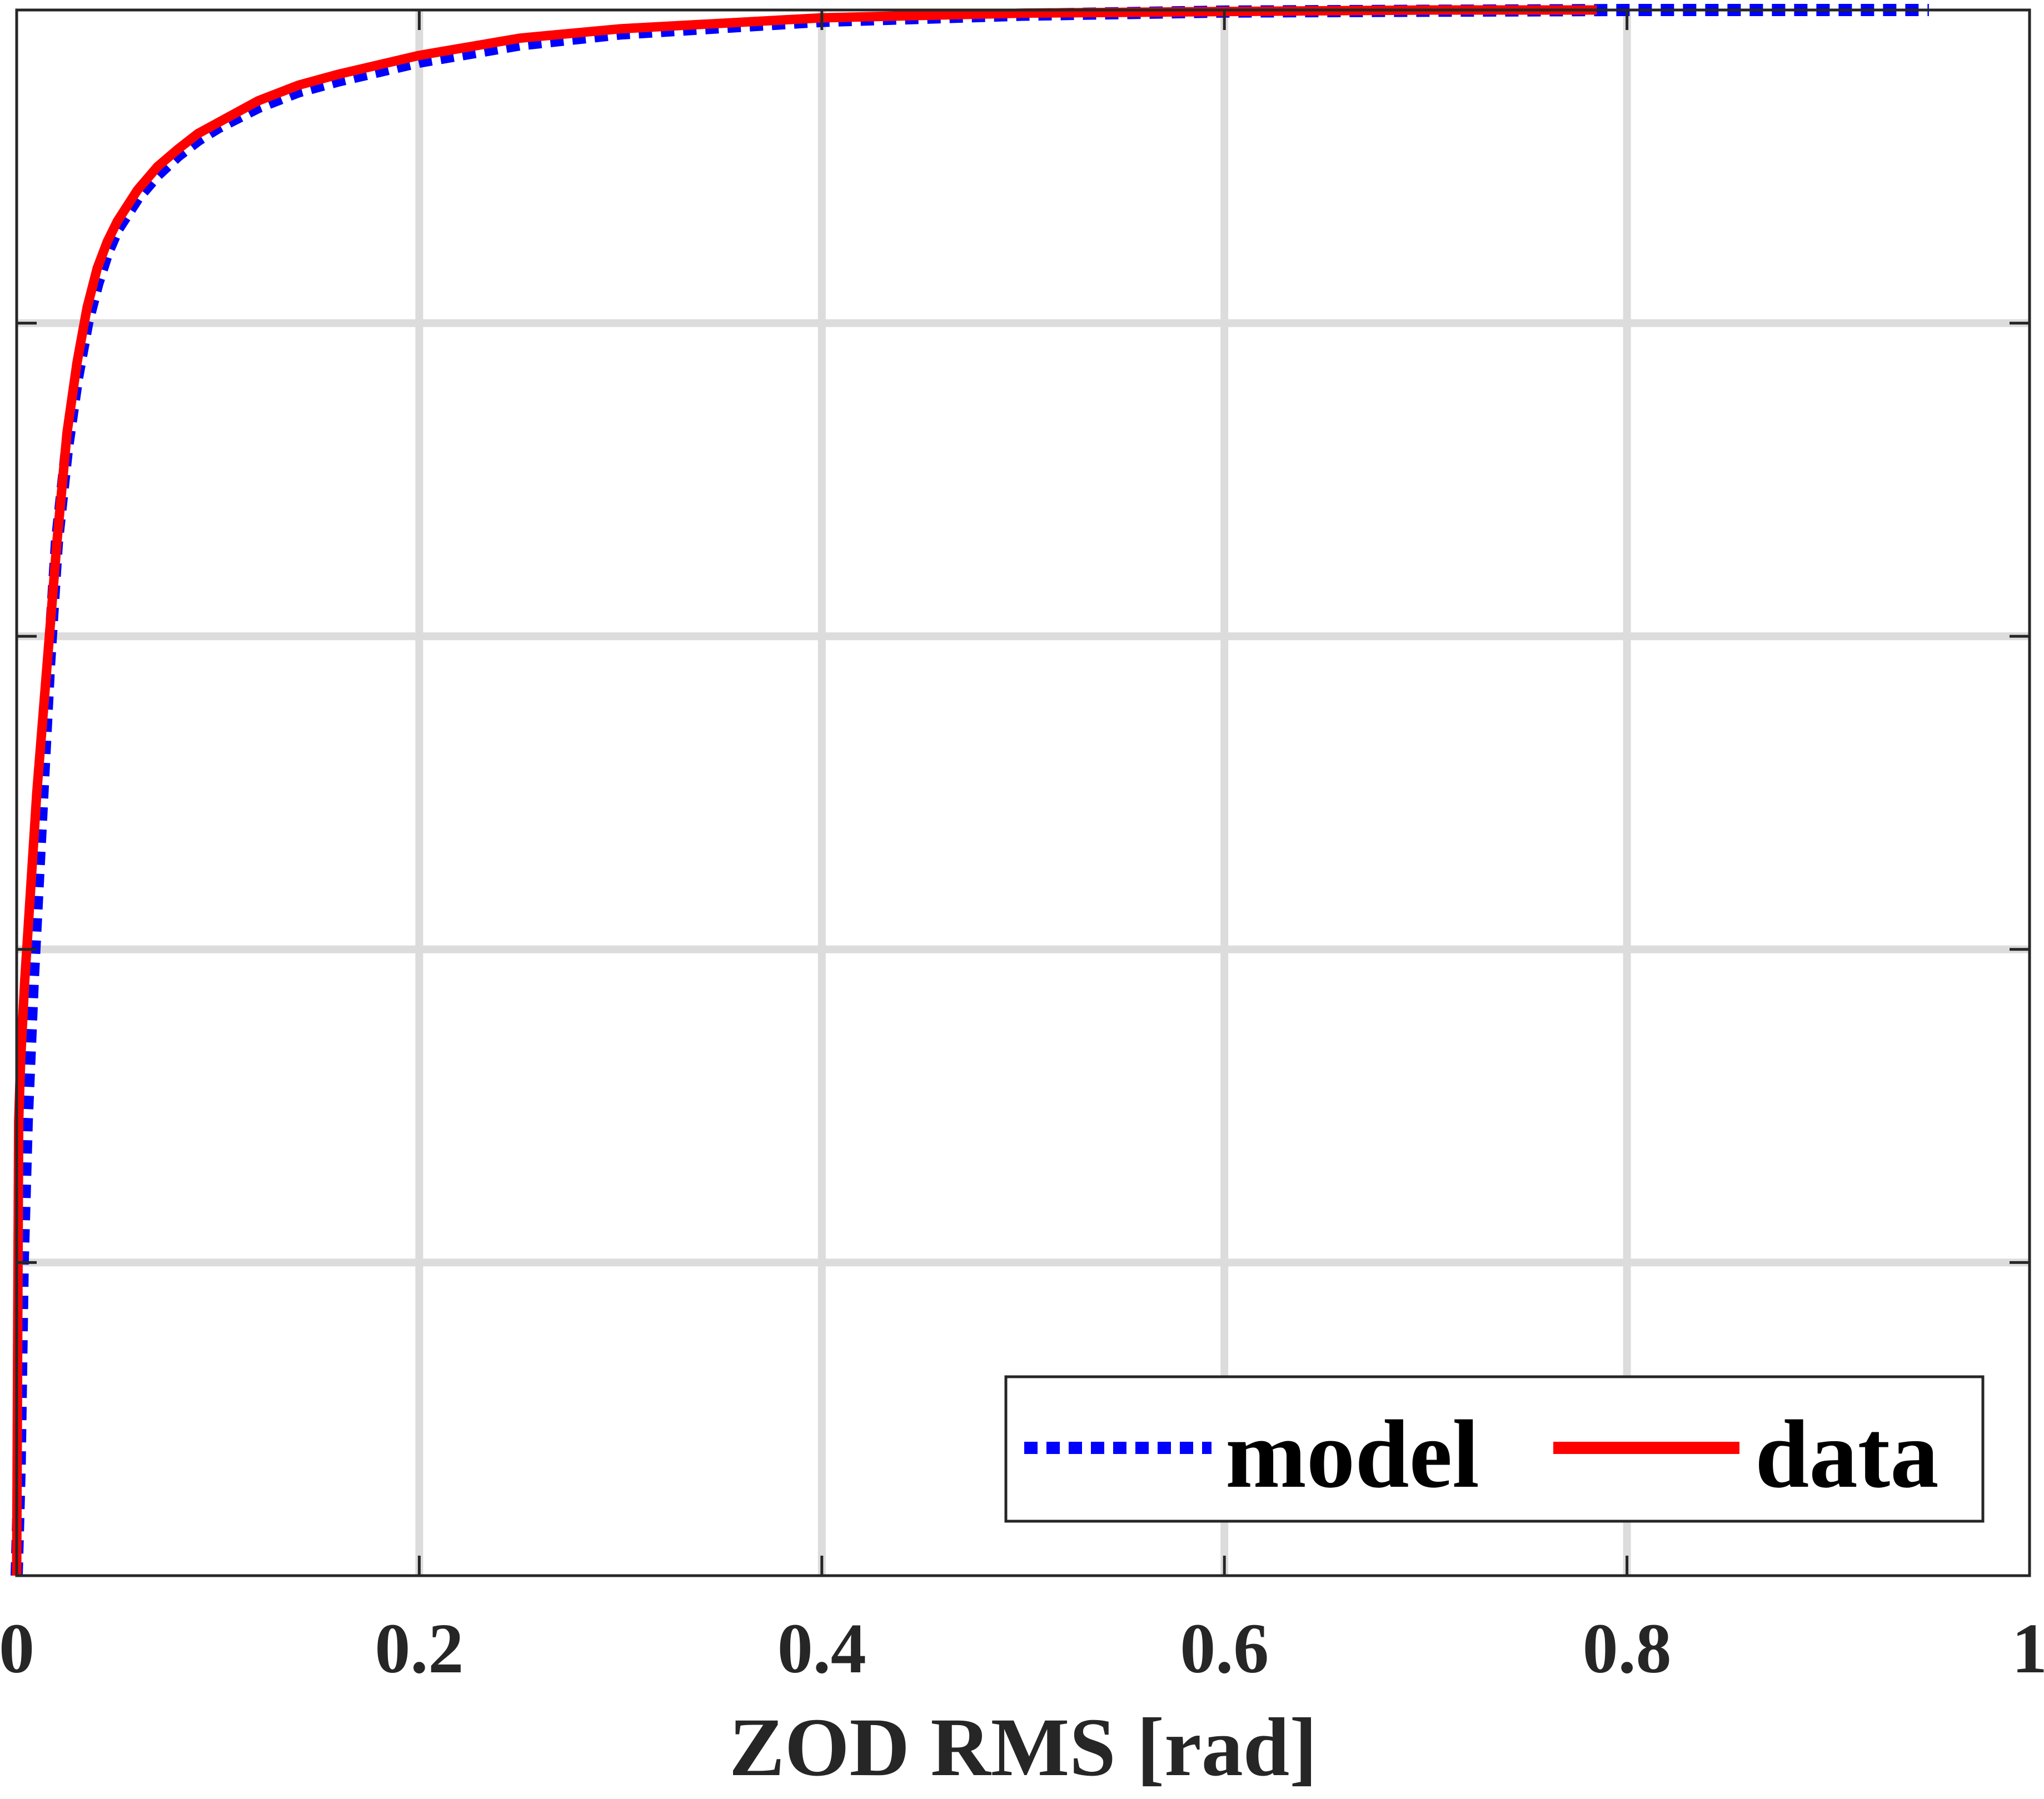 The width and height of the screenshot is (2044, 1799). Describe the element at coordinates (1352, 1454) in the screenshot. I see `legend-model-label: model` at that location.